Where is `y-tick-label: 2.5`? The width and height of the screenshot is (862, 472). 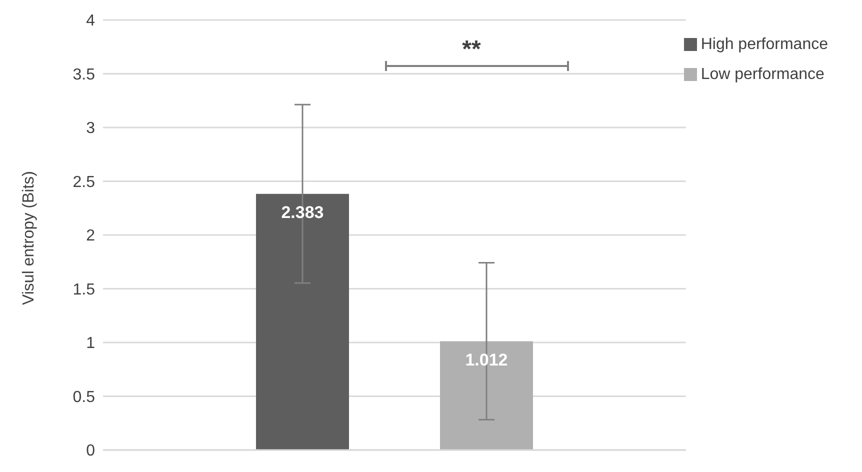
y-tick-label: 2.5 is located at coordinates (84, 182).